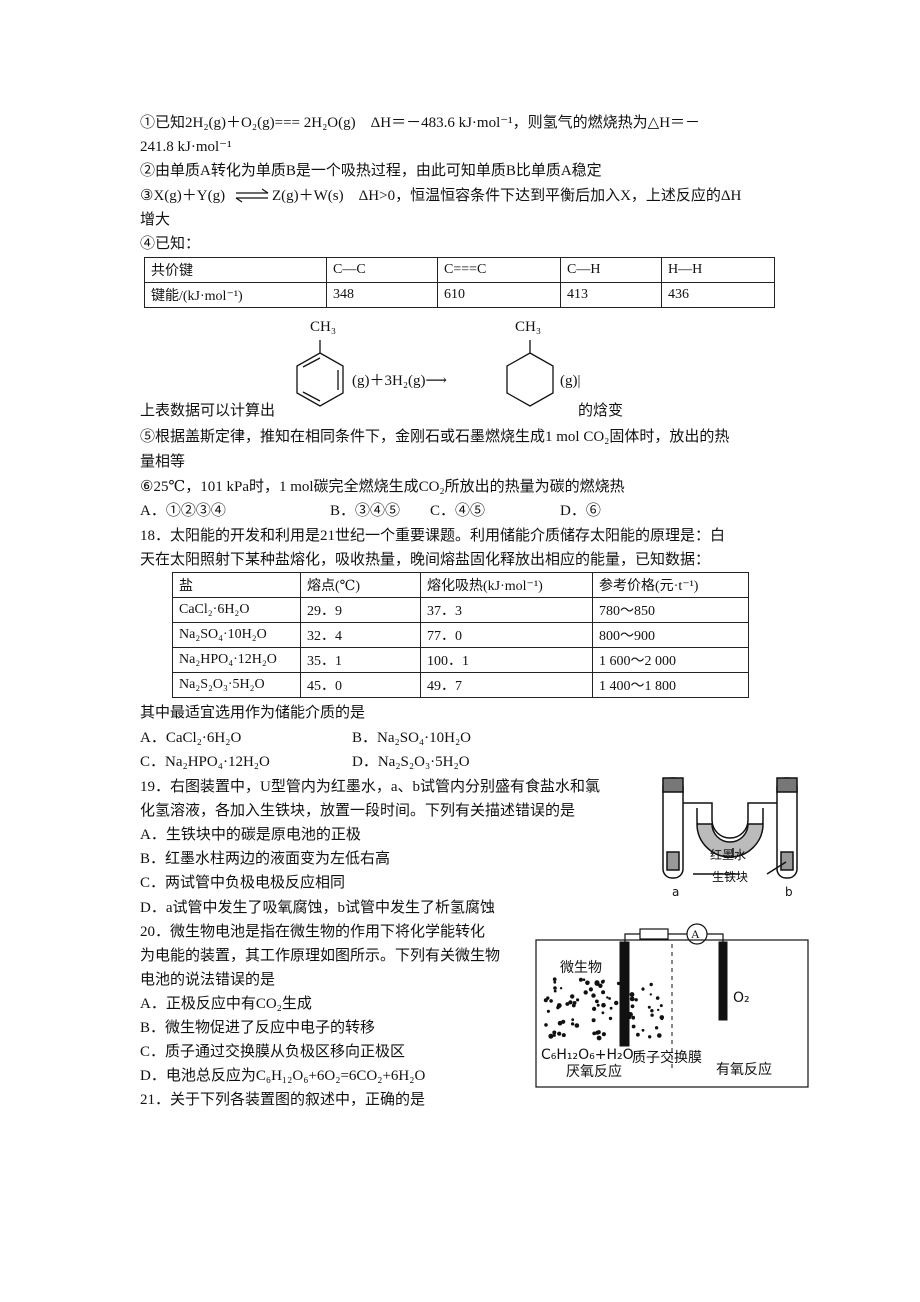  I want to click on table-header-cell: 参考价格(元·t⁻¹), so click(670, 585).